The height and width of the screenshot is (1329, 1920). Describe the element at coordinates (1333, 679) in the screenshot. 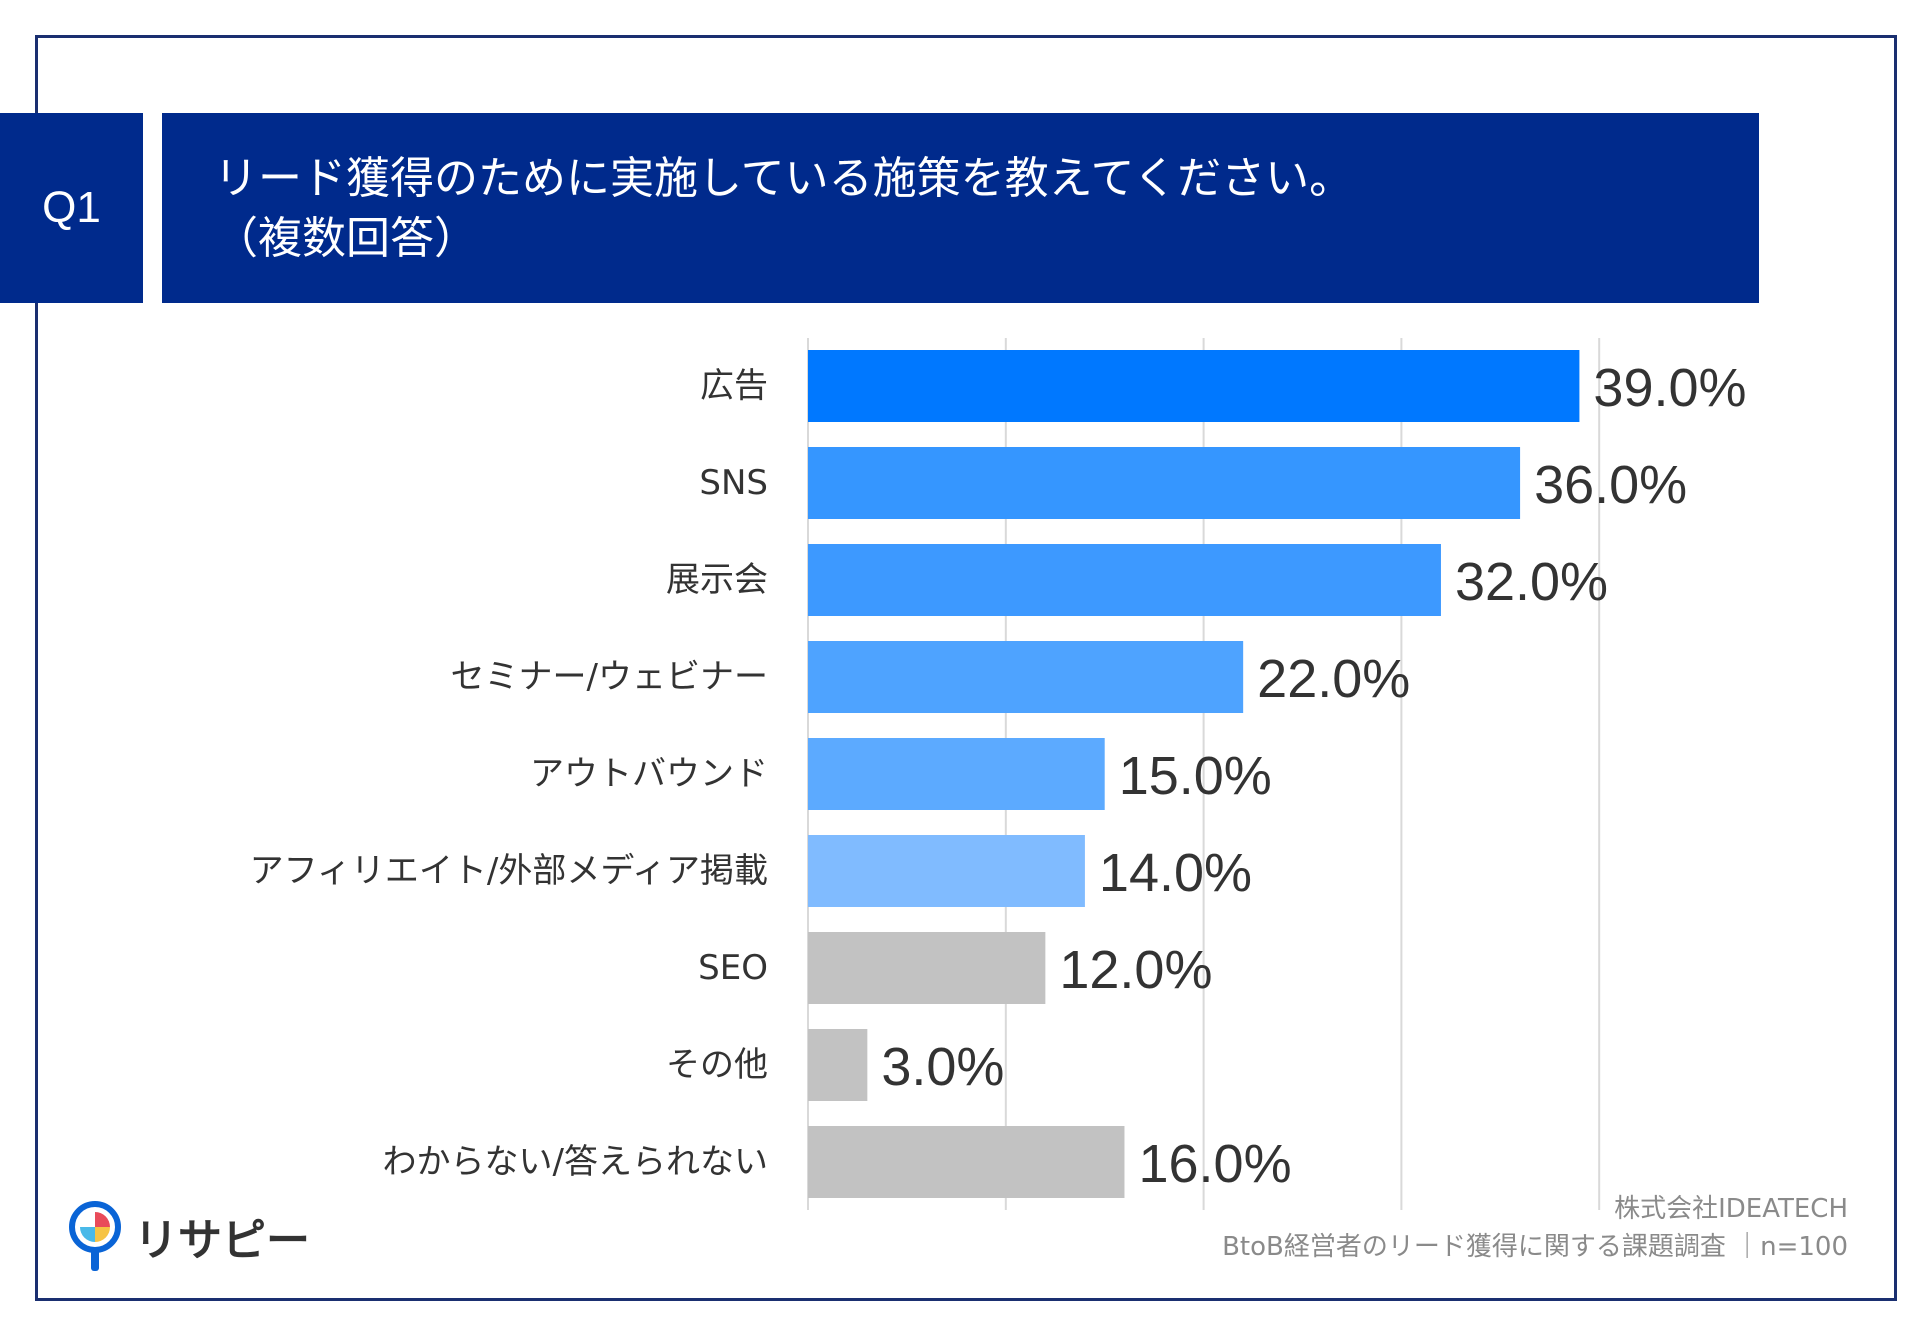

I see `value-label: 22.0%` at that location.